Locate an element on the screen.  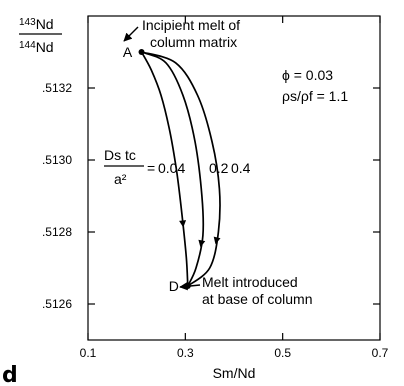
x-axis-label: Sm/Nd is located at coordinates (234, 373).